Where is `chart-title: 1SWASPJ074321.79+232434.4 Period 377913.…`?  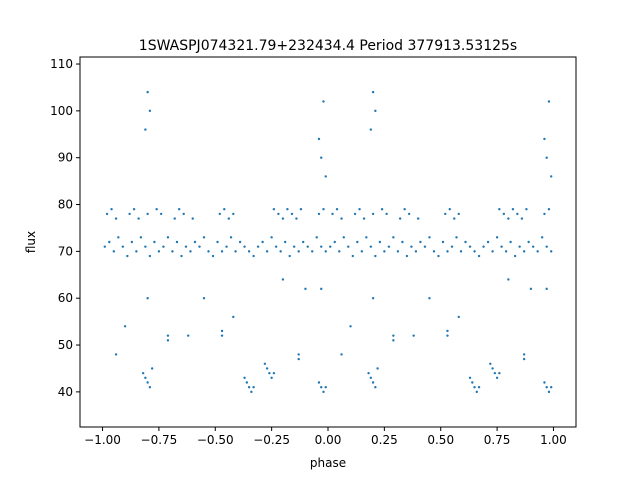
chart-title: 1SWASPJ074321.79+232434.4 Period 377913.… is located at coordinates (328, 46).